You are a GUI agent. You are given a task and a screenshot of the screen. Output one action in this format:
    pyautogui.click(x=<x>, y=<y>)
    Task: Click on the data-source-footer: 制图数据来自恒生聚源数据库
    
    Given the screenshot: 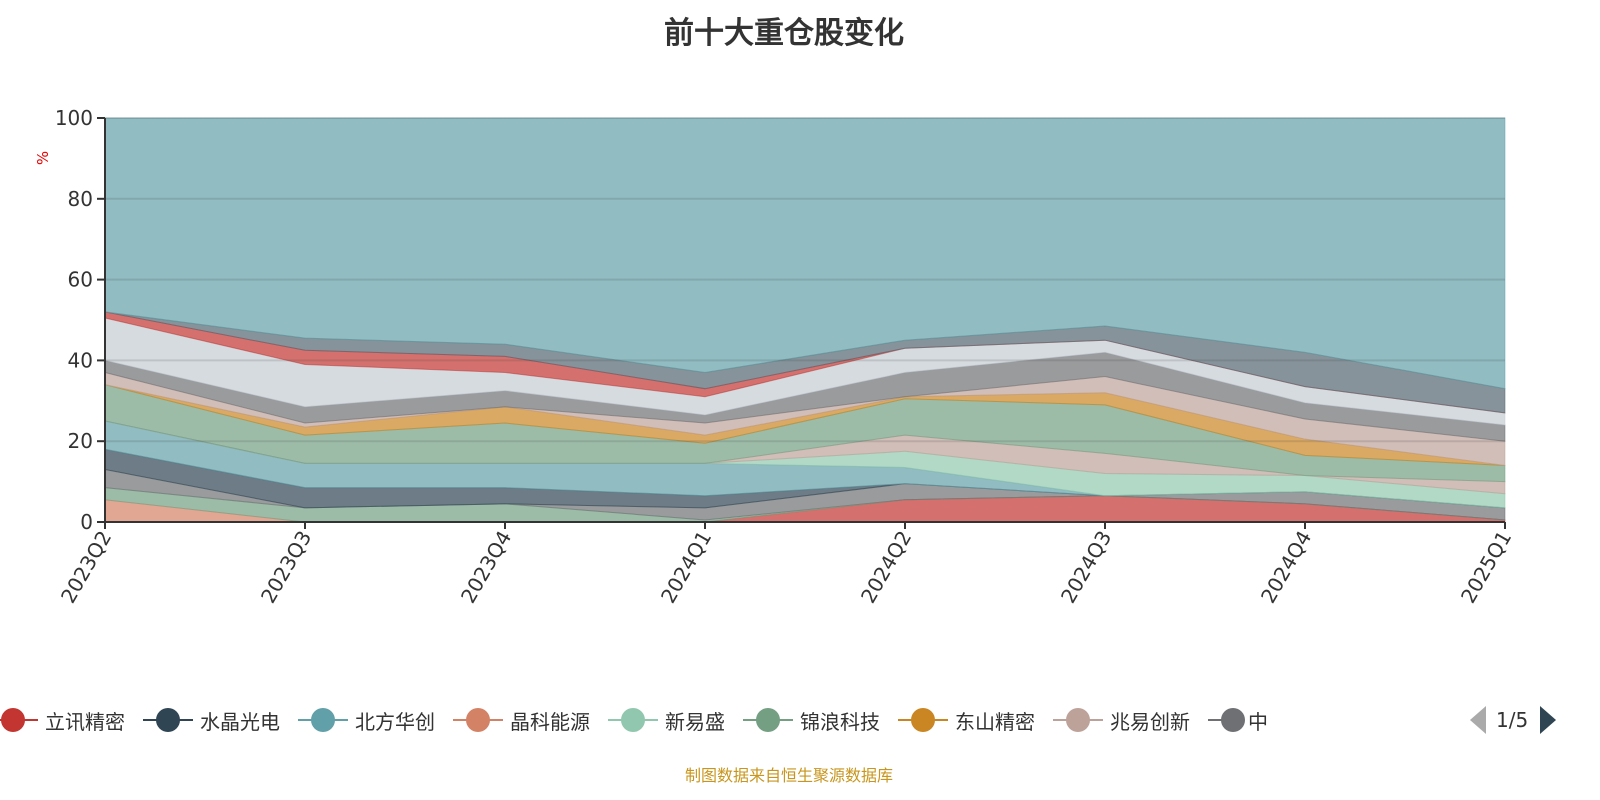 What is the action you would take?
    pyautogui.click(x=788, y=775)
    